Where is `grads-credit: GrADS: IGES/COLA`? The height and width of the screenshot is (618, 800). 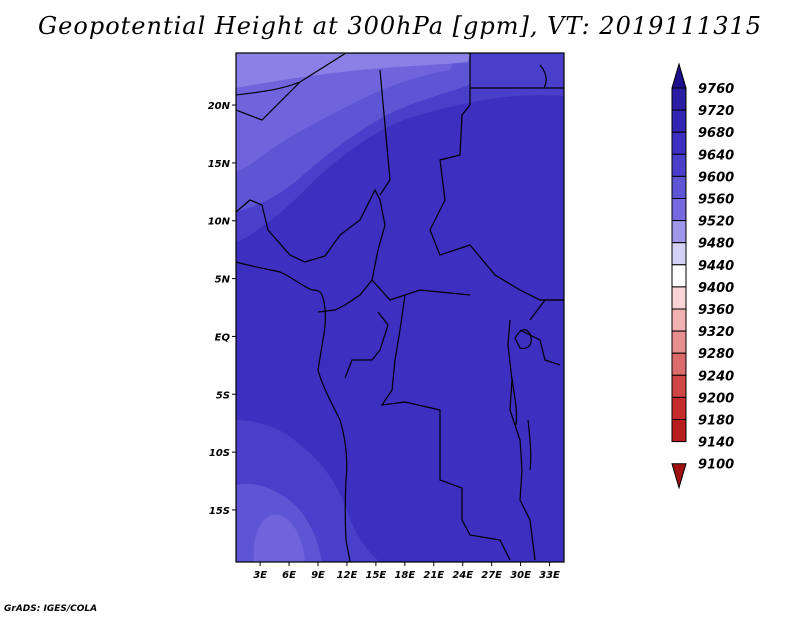 grads-credit: GrADS: IGES/COLA is located at coordinates (51, 609).